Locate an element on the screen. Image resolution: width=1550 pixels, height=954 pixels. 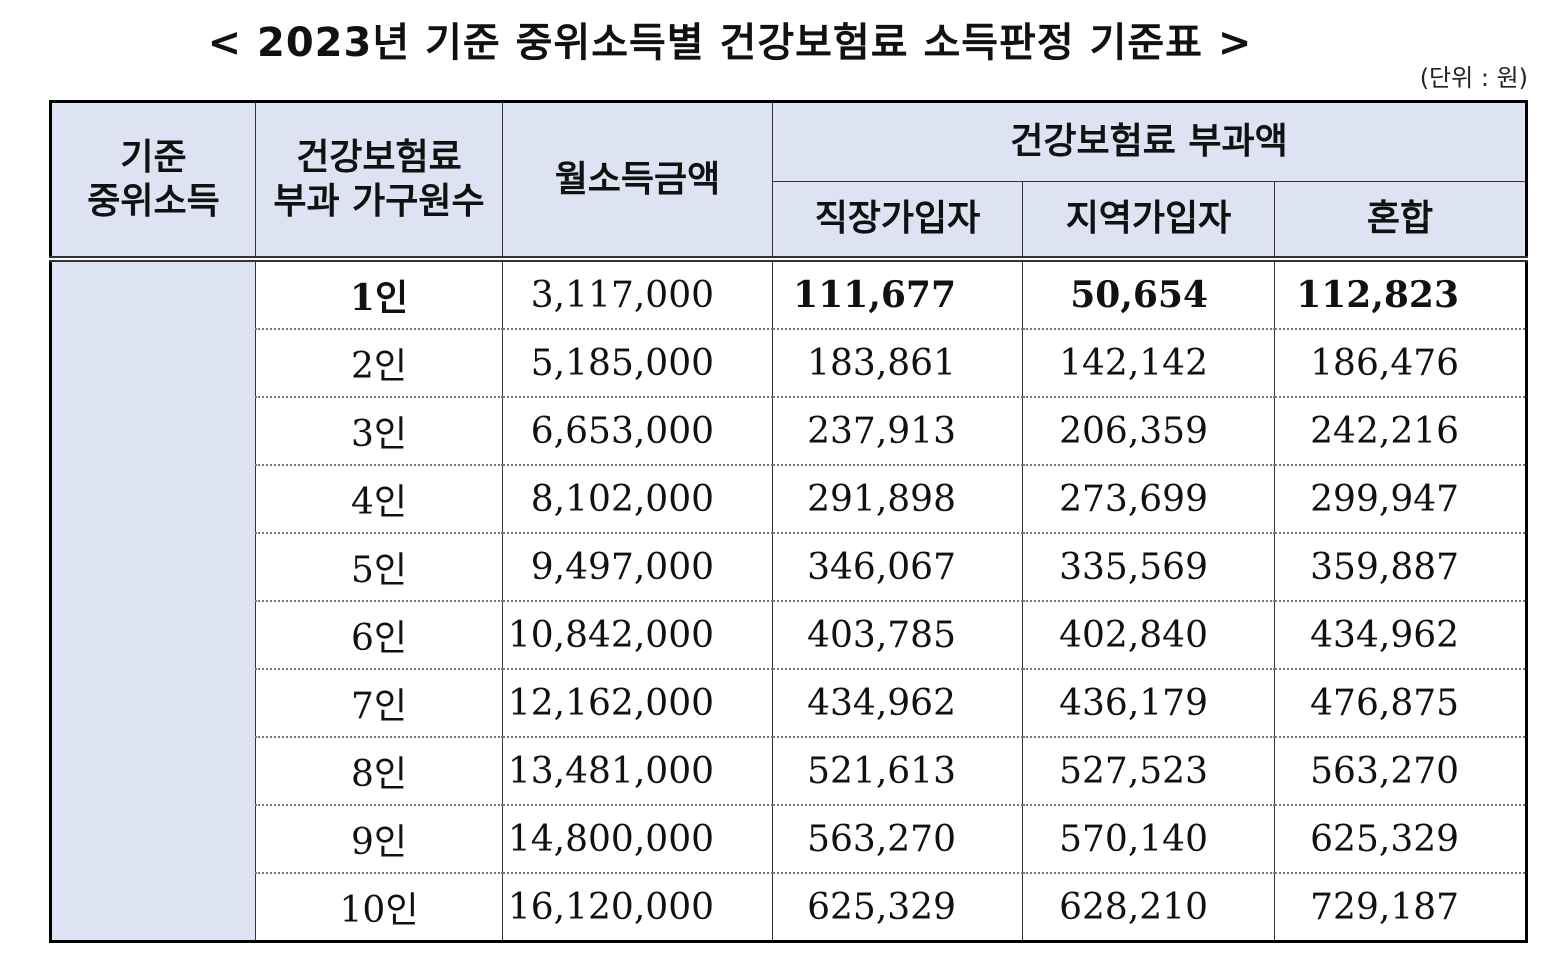
employee-premium-cell: 111,677 is located at coordinates (897, 294).